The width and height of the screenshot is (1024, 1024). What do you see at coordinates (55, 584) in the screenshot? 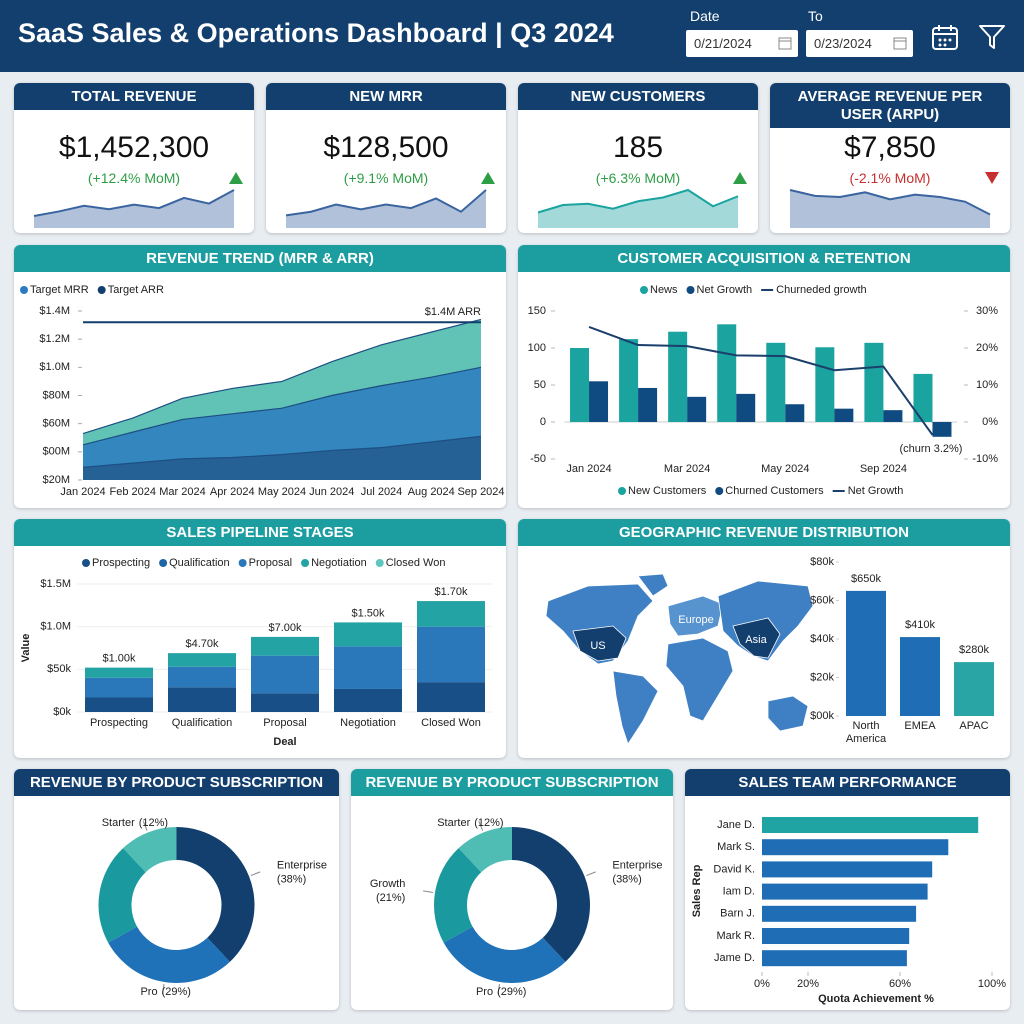
I see `y-tick-label: $1.5M` at bounding box center [55, 584].